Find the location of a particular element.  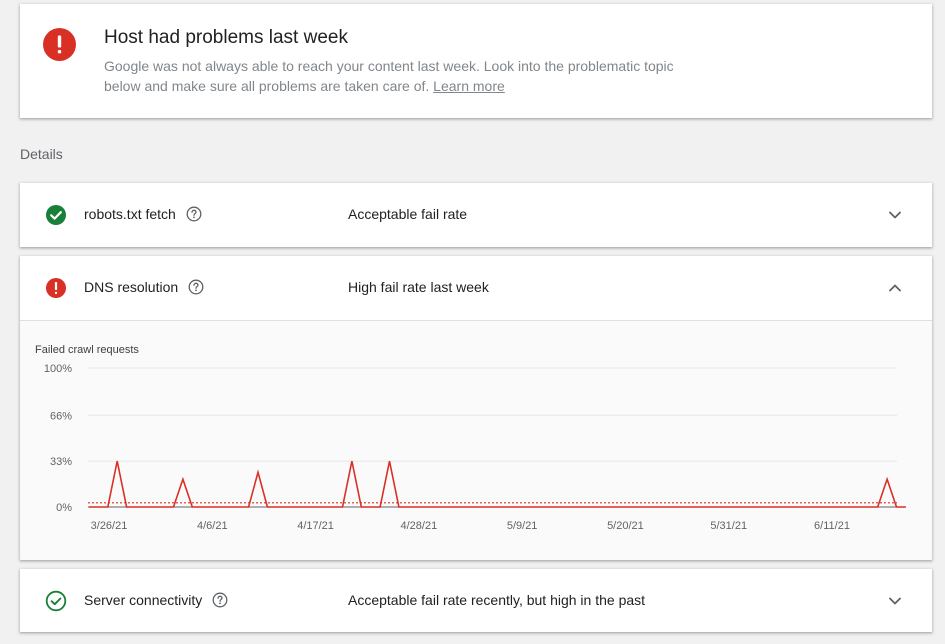

dns-resolution-row: DNS resolution High fail rate last week is located at coordinates (476, 288).